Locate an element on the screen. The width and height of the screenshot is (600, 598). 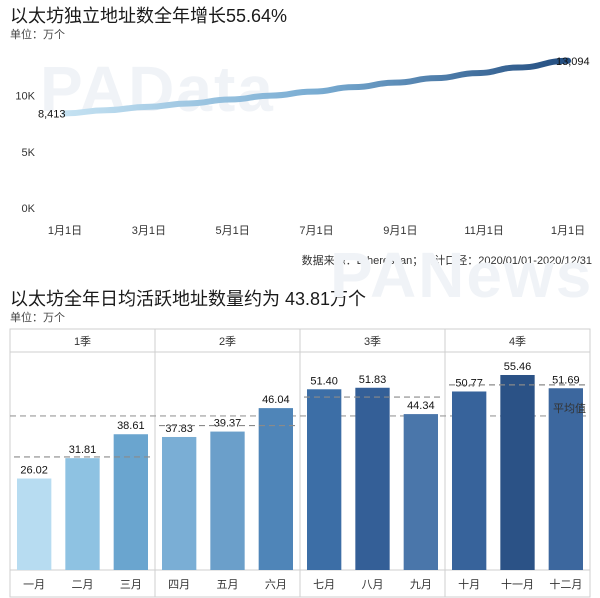
quarter-label: 3季 is located at coordinates (372, 341).